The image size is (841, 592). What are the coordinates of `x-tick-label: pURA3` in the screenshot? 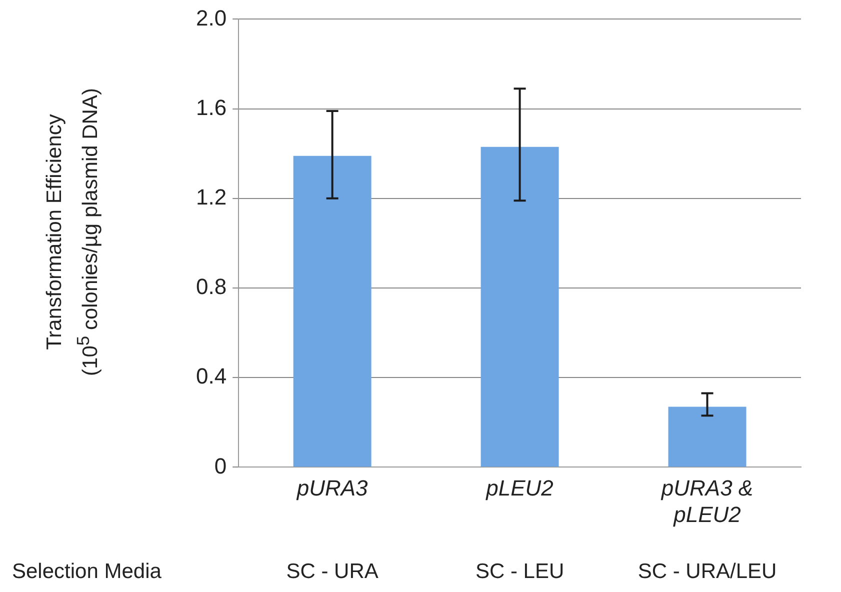 It's located at (332, 488).